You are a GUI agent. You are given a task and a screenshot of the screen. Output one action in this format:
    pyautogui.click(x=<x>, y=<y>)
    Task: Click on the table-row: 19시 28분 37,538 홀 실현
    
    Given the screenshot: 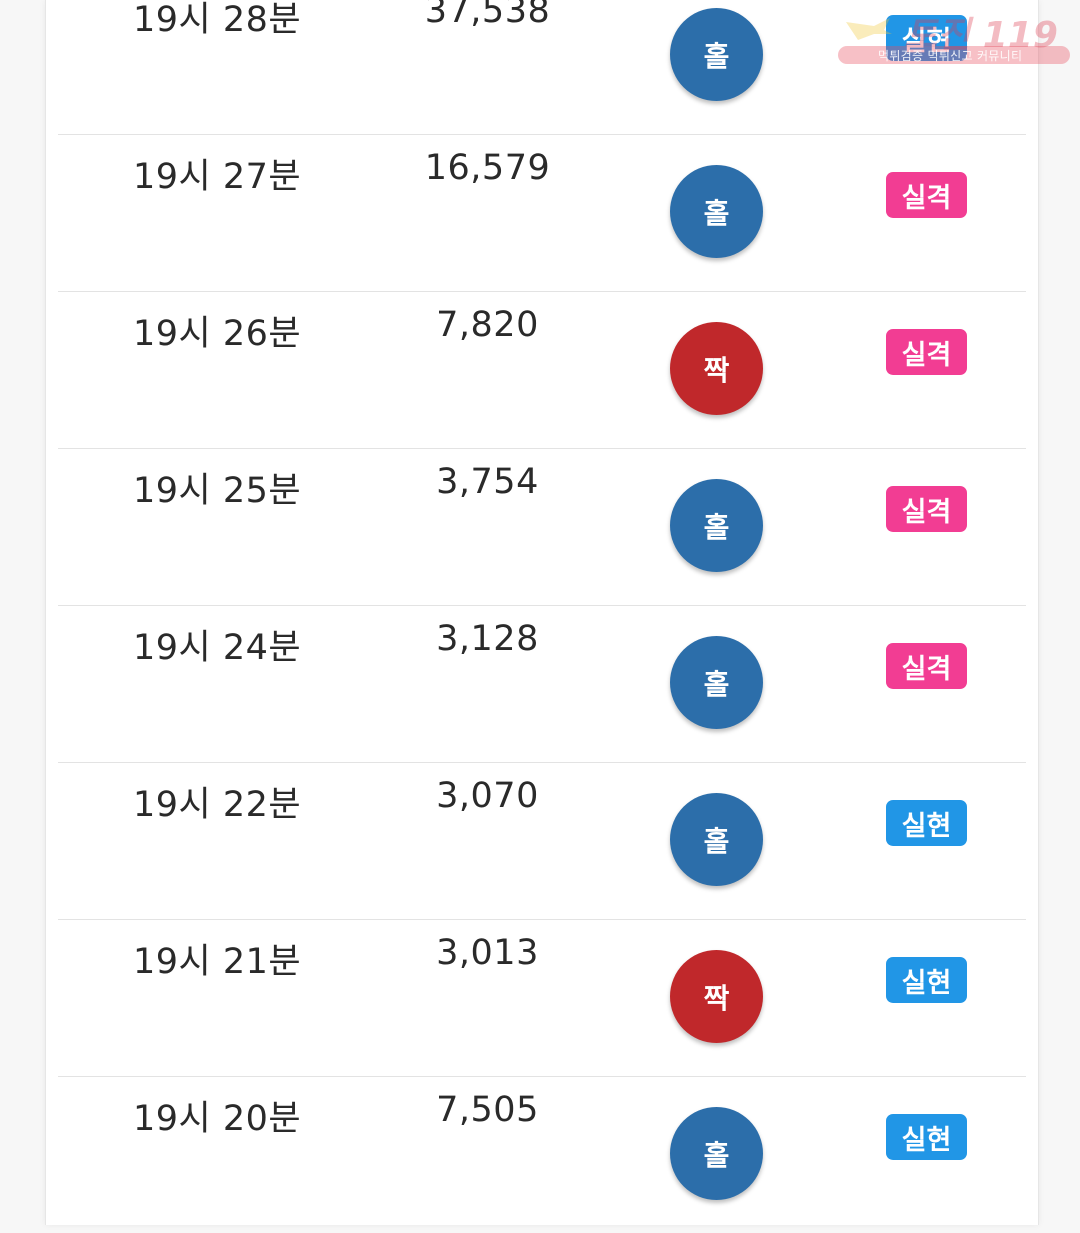 What is the action you would take?
    pyautogui.click(x=542, y=67)
    